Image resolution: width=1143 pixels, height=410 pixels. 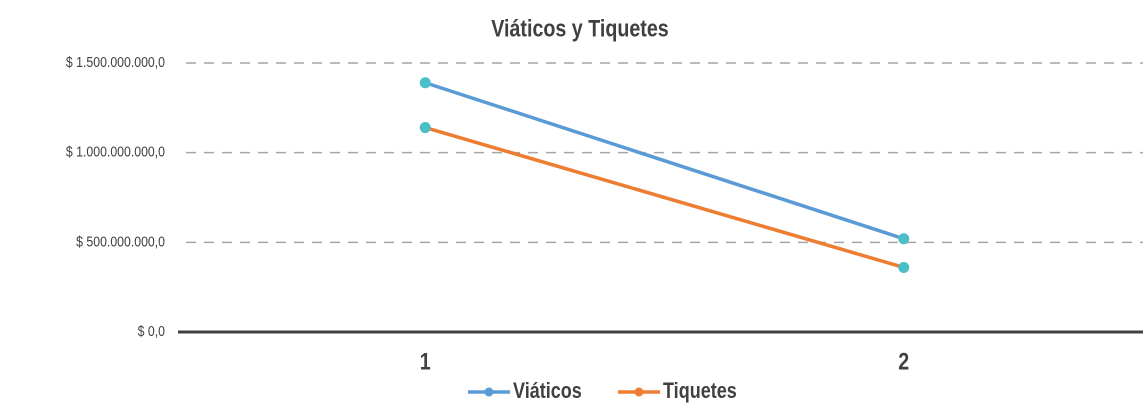 I want to click on x-tick-label: 2, so click(x=903, y=360).